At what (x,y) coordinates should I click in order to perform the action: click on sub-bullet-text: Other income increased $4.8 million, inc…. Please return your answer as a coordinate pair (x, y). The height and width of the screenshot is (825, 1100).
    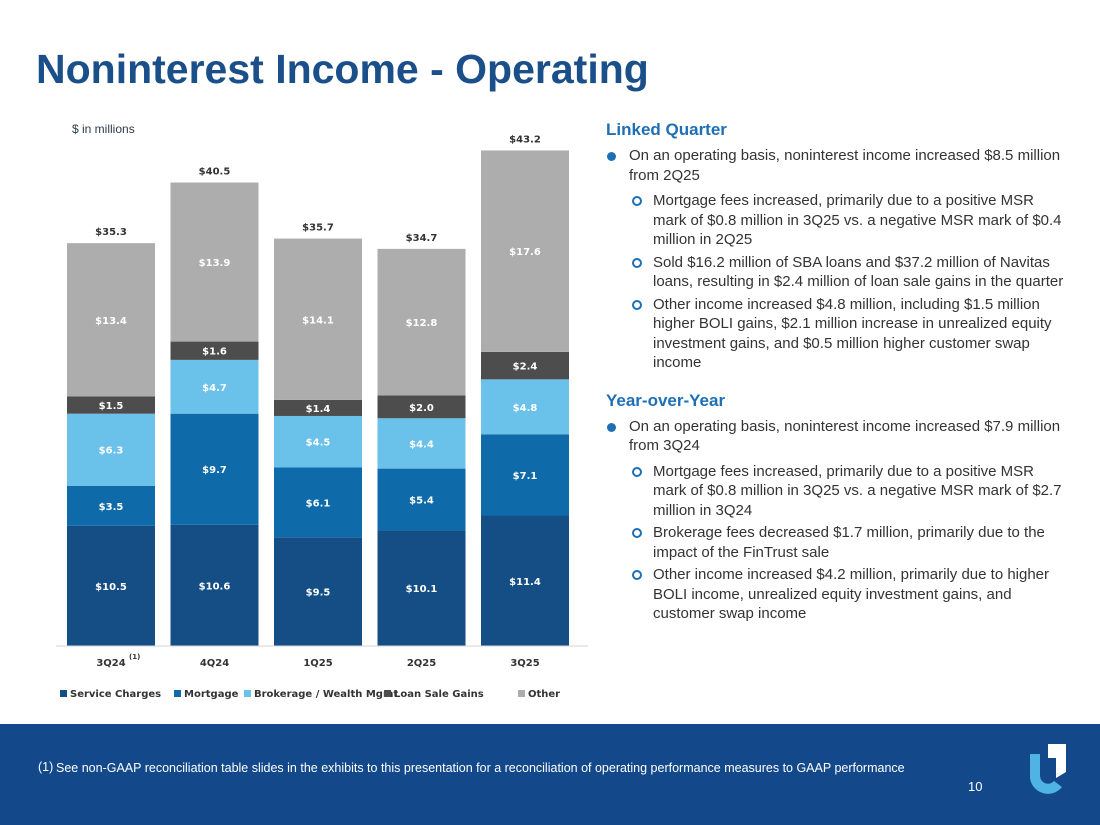
    Looking at the image, I should click on (852, 333).